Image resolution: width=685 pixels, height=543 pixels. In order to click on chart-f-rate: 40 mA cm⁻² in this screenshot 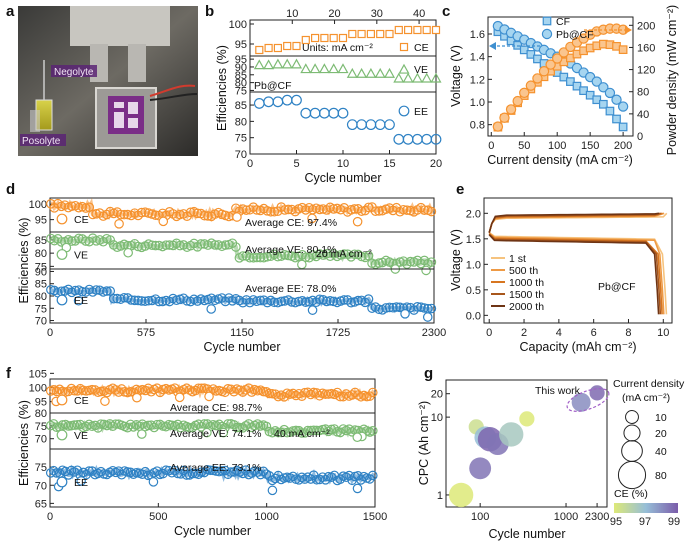, I will do `click(302, 434)`.